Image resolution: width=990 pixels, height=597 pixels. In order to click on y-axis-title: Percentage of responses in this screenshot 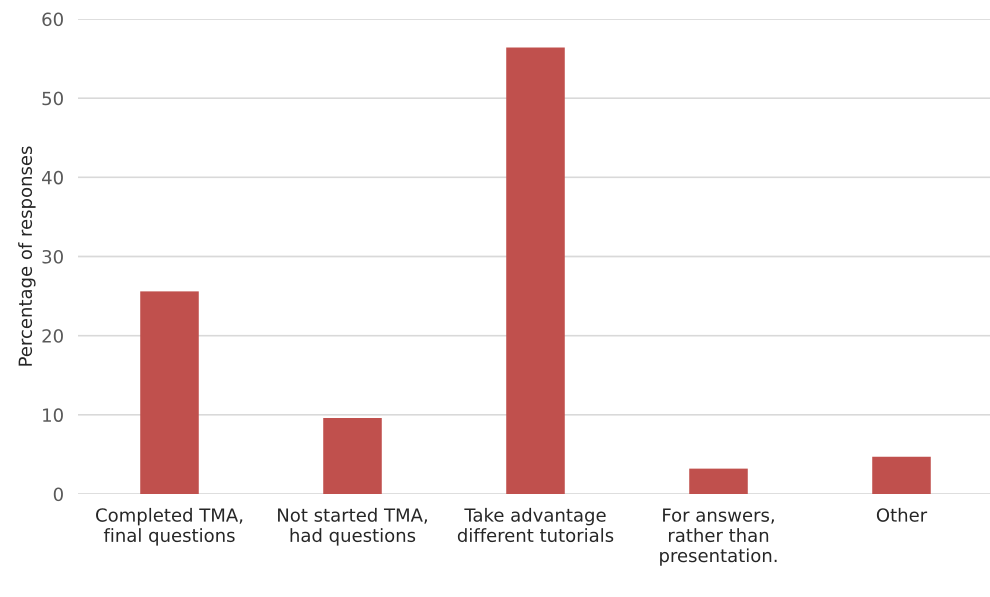, I will do `click(27, 256)`.